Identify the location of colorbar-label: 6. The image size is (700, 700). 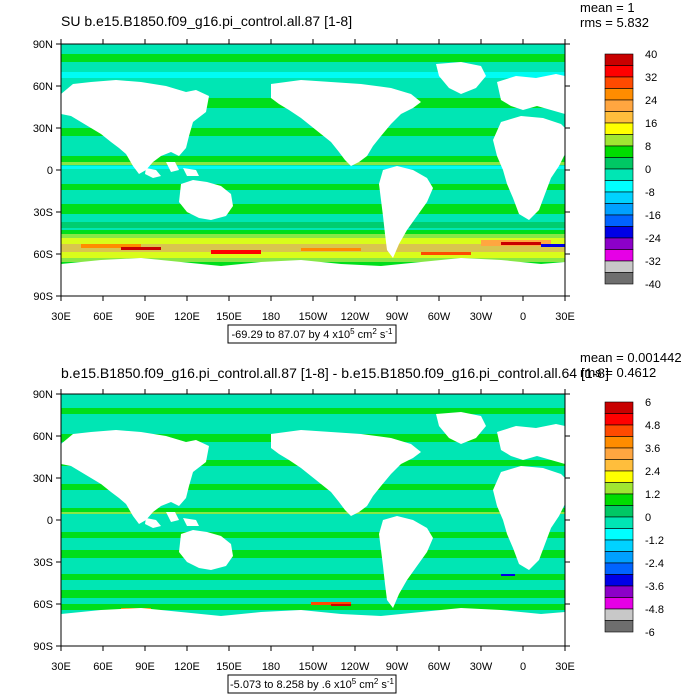
(648, 403).